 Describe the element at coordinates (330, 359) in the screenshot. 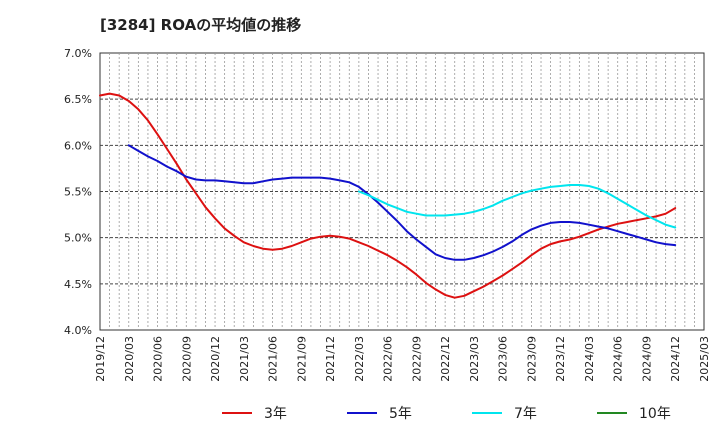

I see `x-tick-label: 2021/12` at that location.